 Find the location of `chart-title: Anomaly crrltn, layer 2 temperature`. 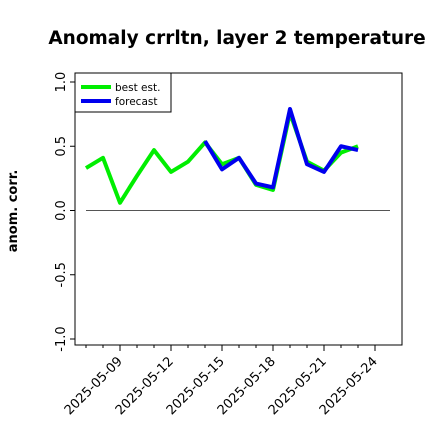

chart-title: Anomaly crrltn, layer 2 temperature is located at coordinates (236, 38).